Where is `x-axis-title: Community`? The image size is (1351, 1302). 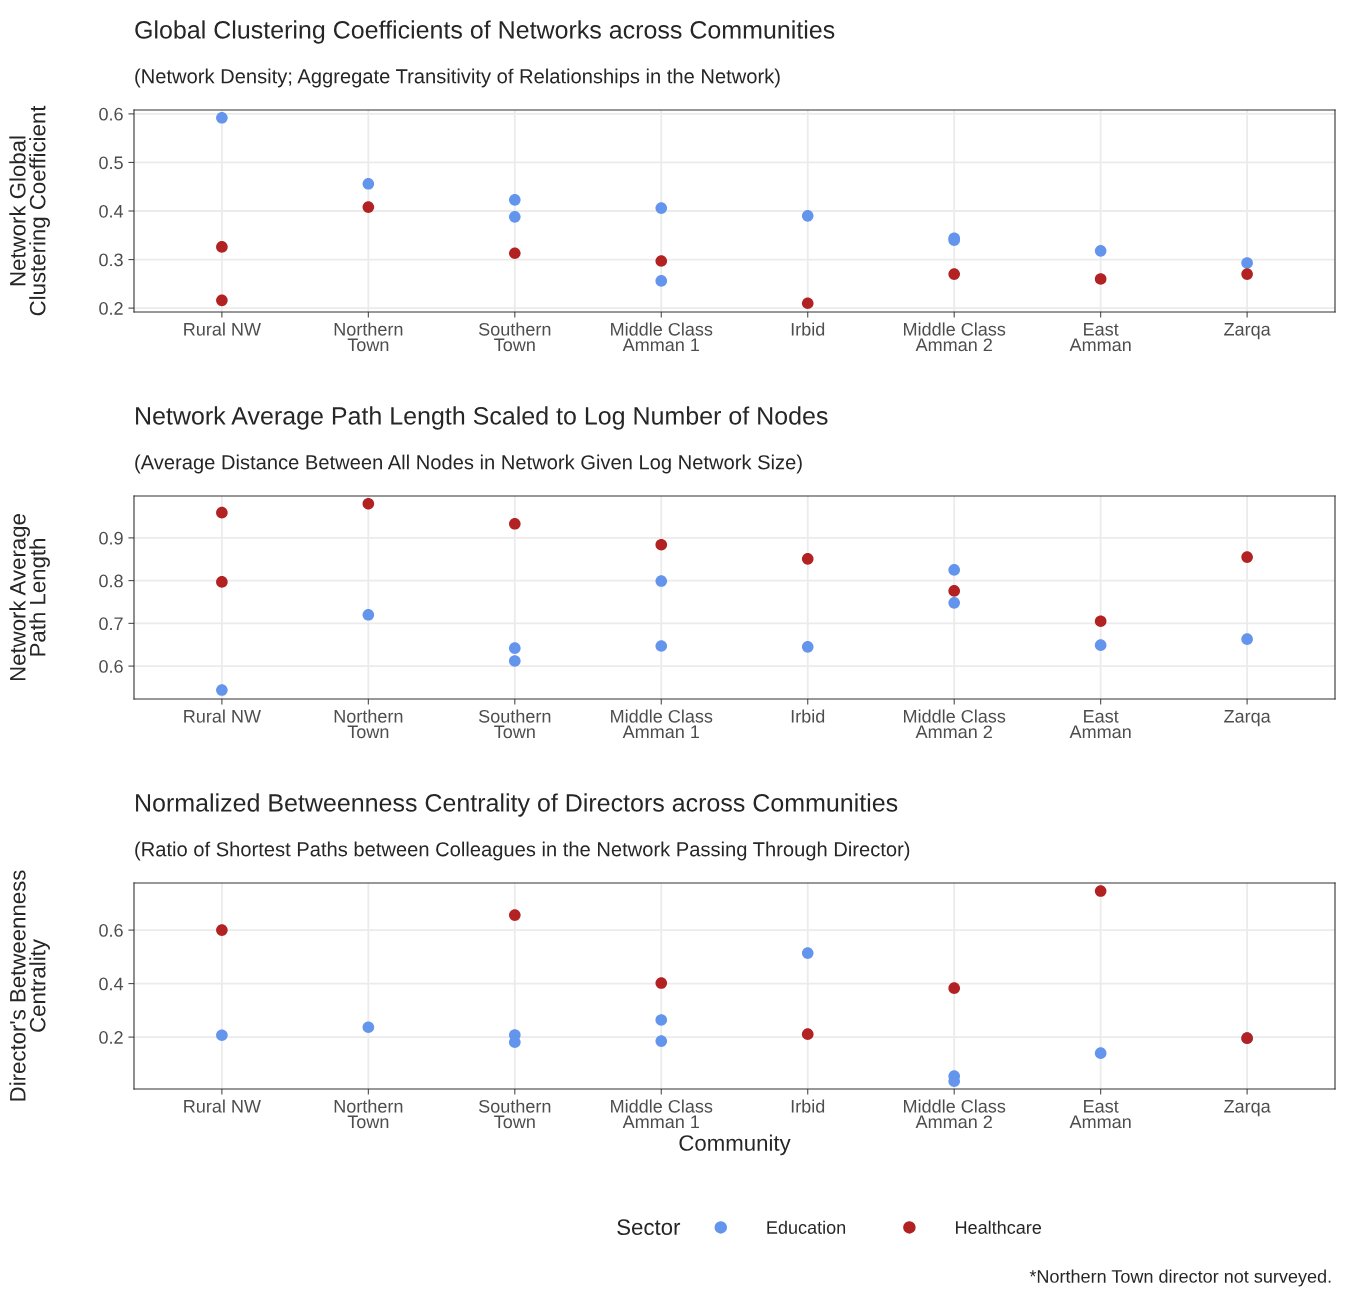
x-axis-title: Community is located at coordinates (735, 1145).